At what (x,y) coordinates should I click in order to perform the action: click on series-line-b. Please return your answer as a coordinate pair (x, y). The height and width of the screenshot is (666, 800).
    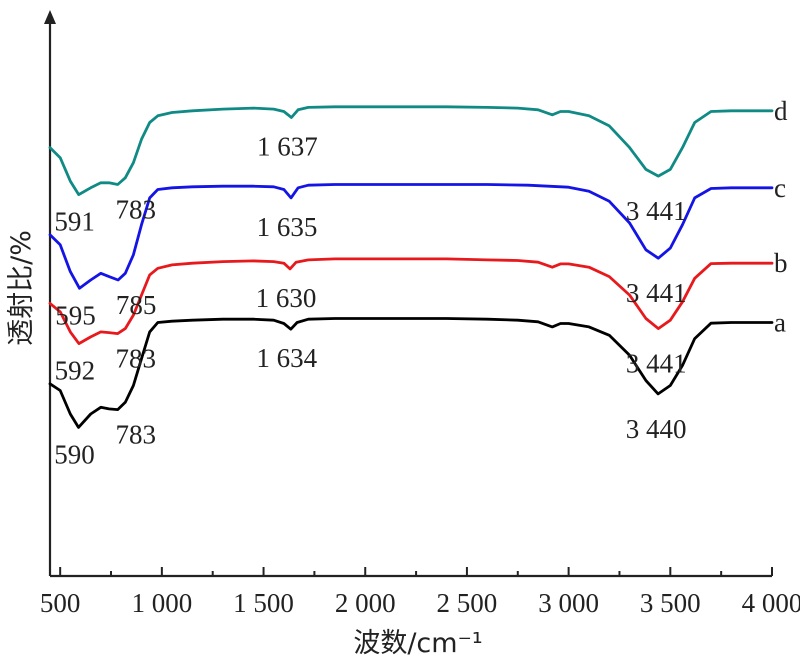
    Looking at the image, I should click on (411, 301).